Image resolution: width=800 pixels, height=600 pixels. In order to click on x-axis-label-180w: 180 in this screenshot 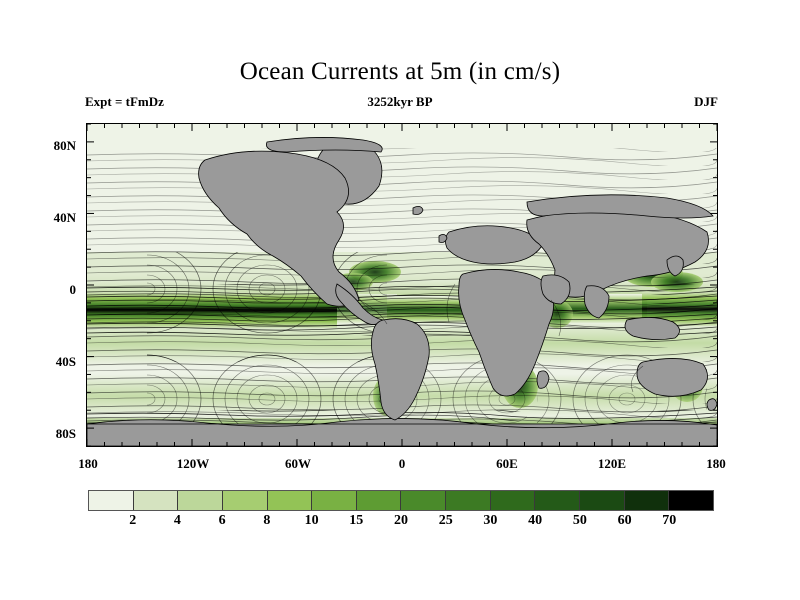, I will do `click(88, 463)`.